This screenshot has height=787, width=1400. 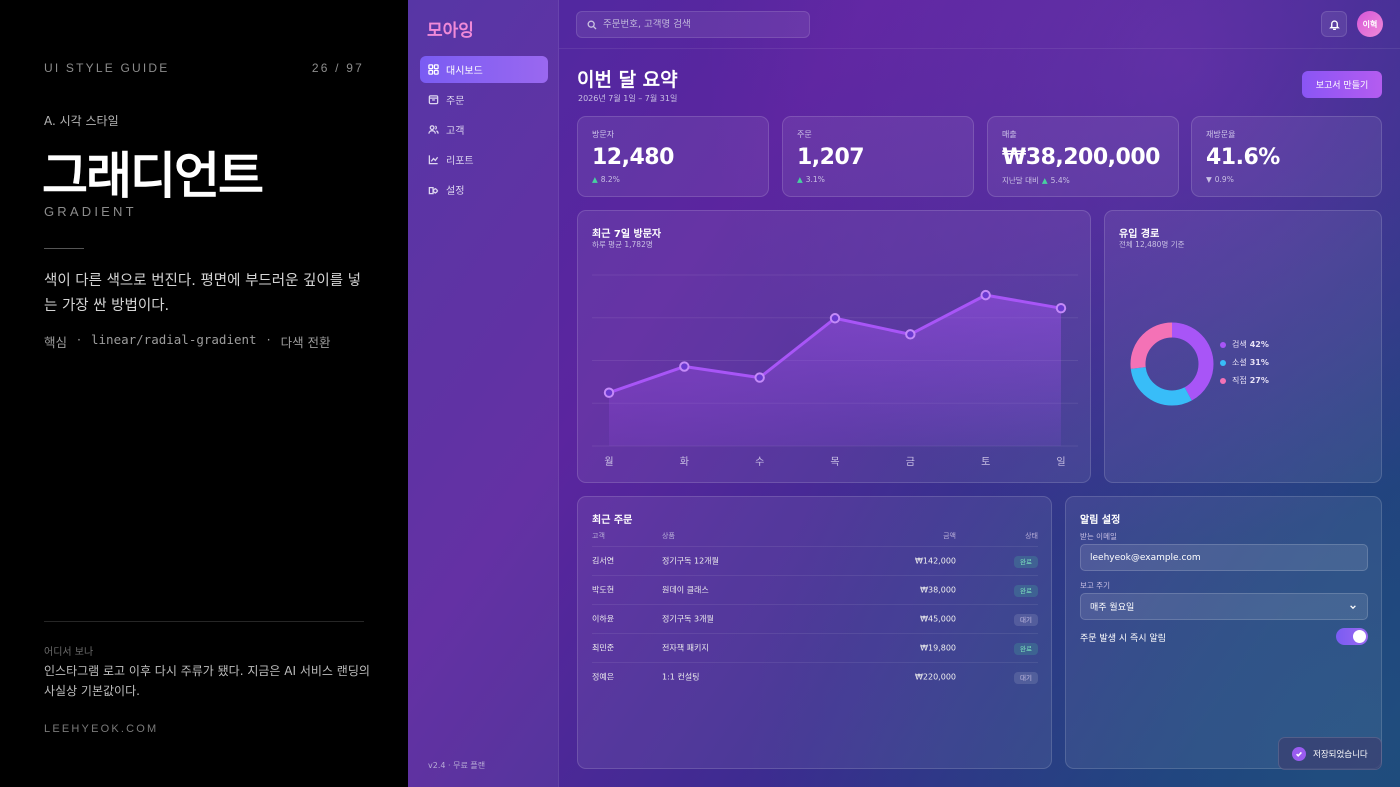 What do you see at coordinates (69, 652) in the screenshot?
I see `where-label: 어디서 보나` at bounding box center [69, 652].